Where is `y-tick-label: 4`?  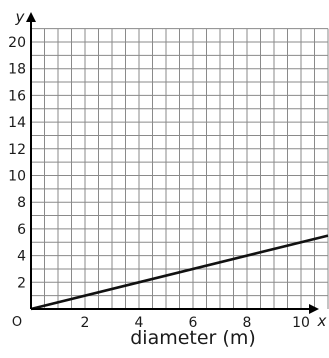
y-tick-label: 4 is located at coordinates (21, 257).